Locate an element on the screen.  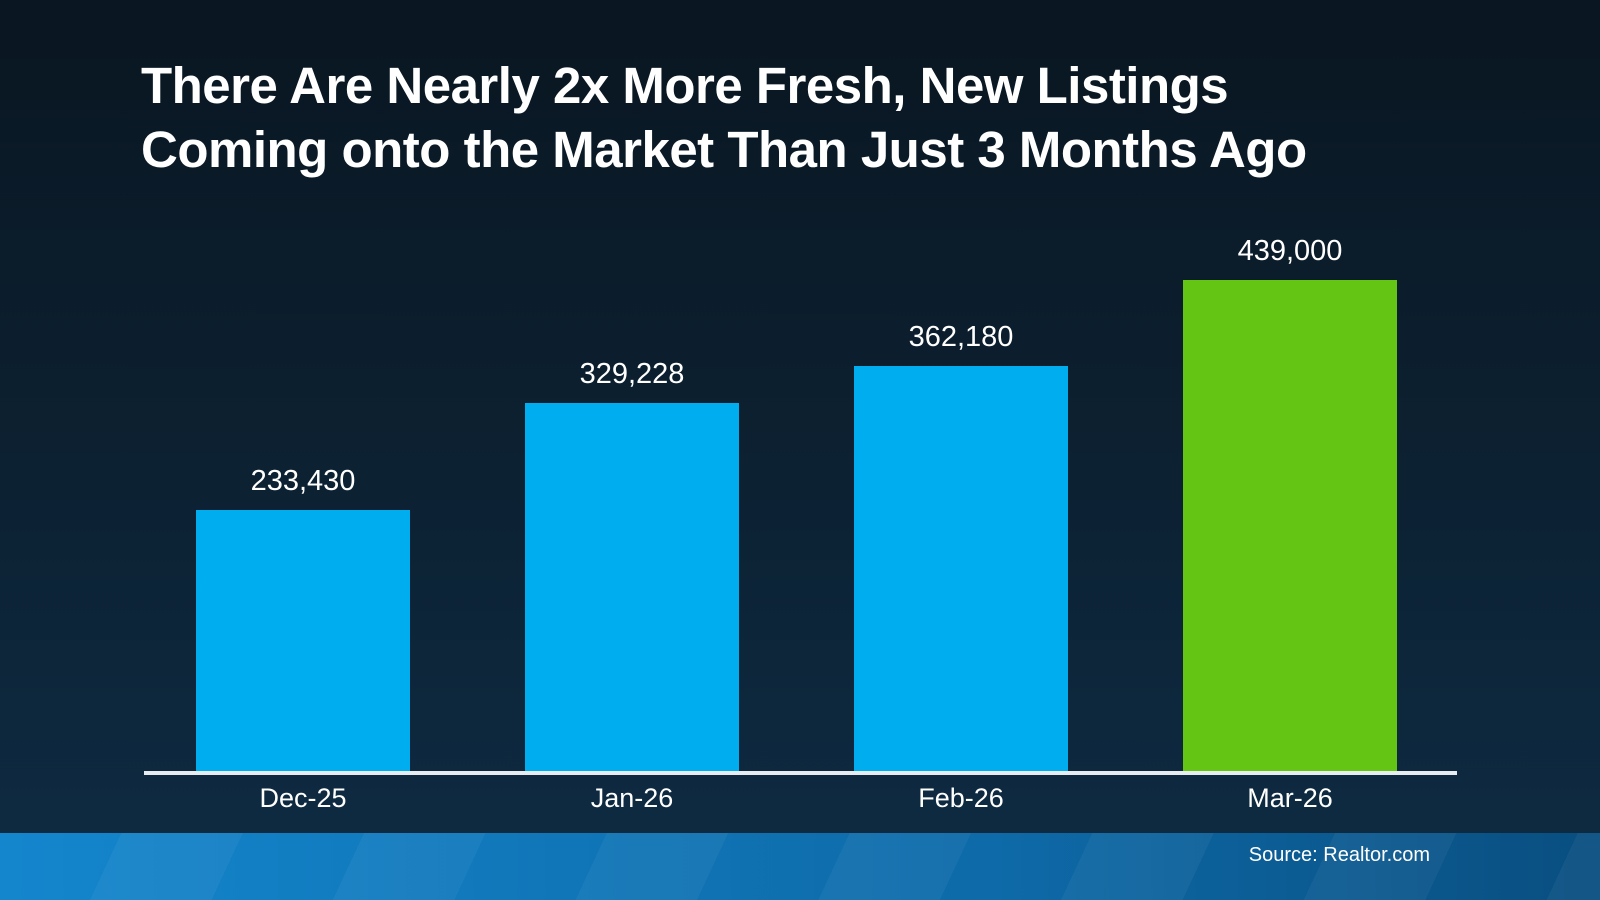
bar-Dec-25: 233,430 is located at coordinates (303, 618).